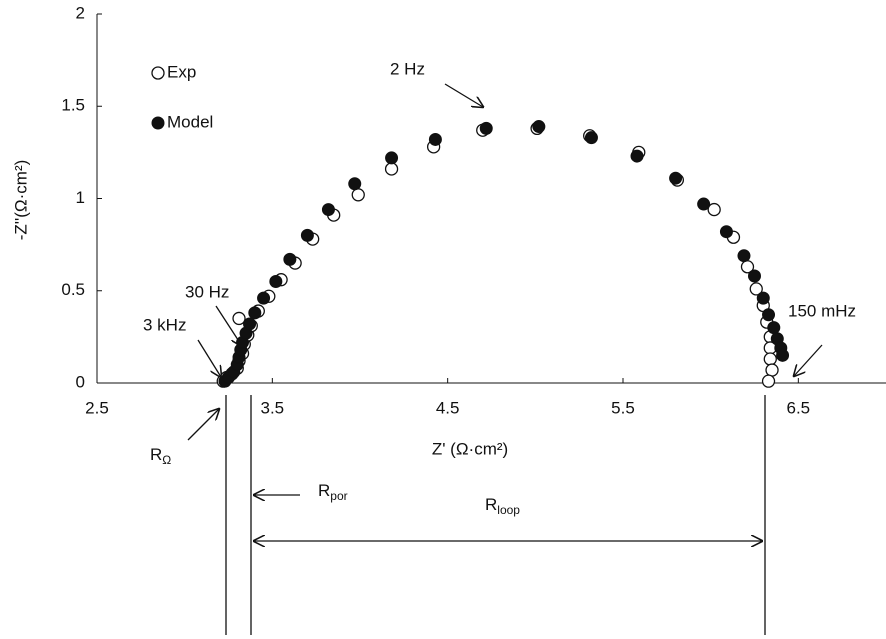 The height and width of the screenshot is (639, 886). Describe the element at coordinates (273, 407) in the screenshot. I see `x-tick-label: 3.5` at that location.